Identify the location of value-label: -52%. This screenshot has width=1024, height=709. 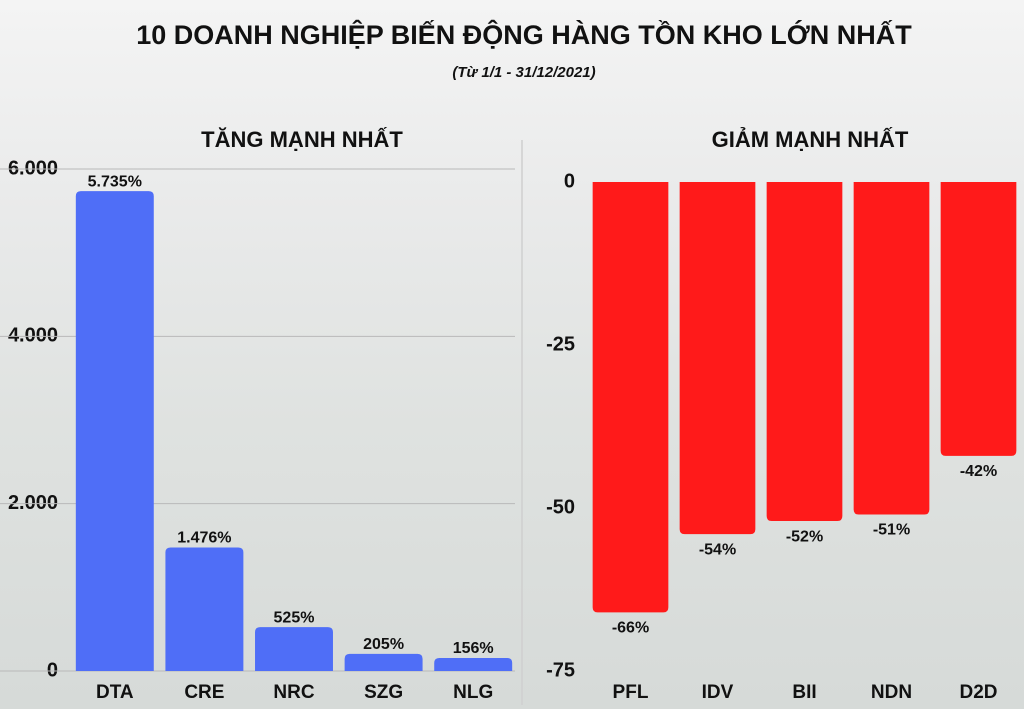
(804, 536).